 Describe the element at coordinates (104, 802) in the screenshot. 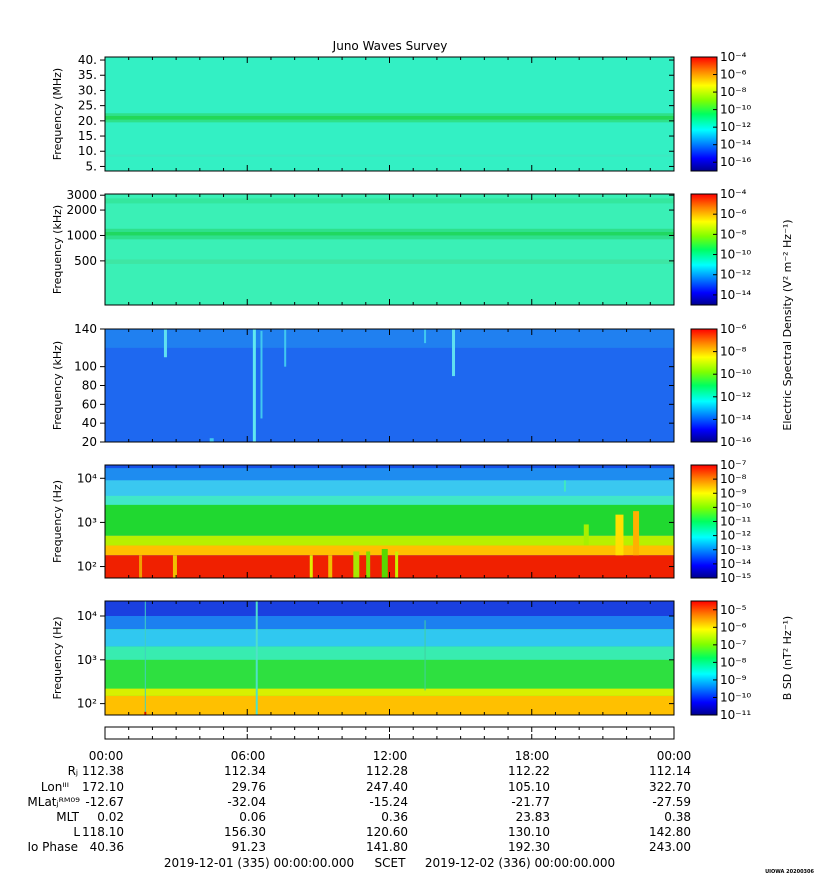

I see `ephem-value: -12.67` at that location.